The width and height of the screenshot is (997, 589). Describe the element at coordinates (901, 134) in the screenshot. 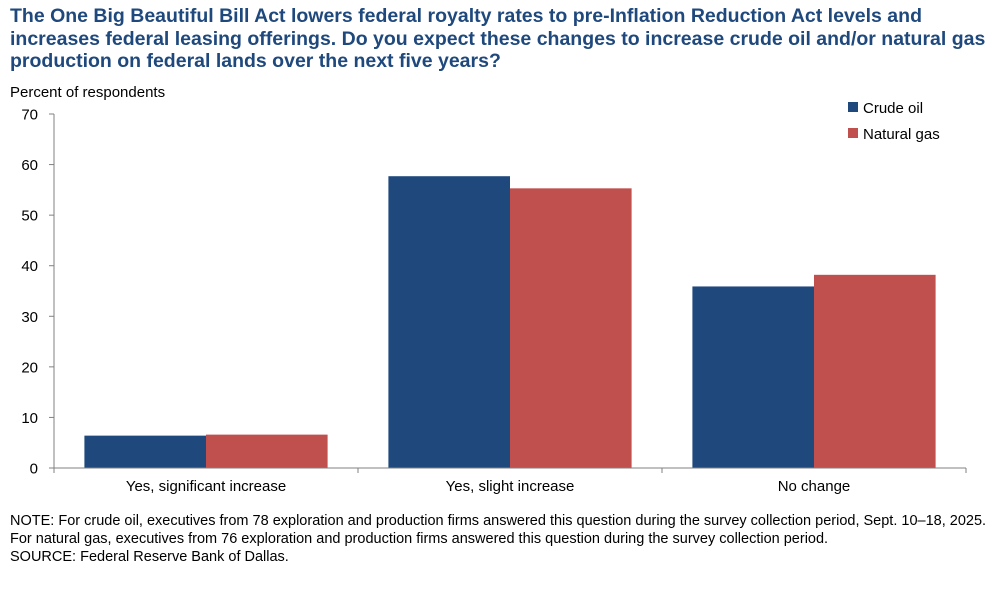

I see `legend-label: Natural gas` at that location.